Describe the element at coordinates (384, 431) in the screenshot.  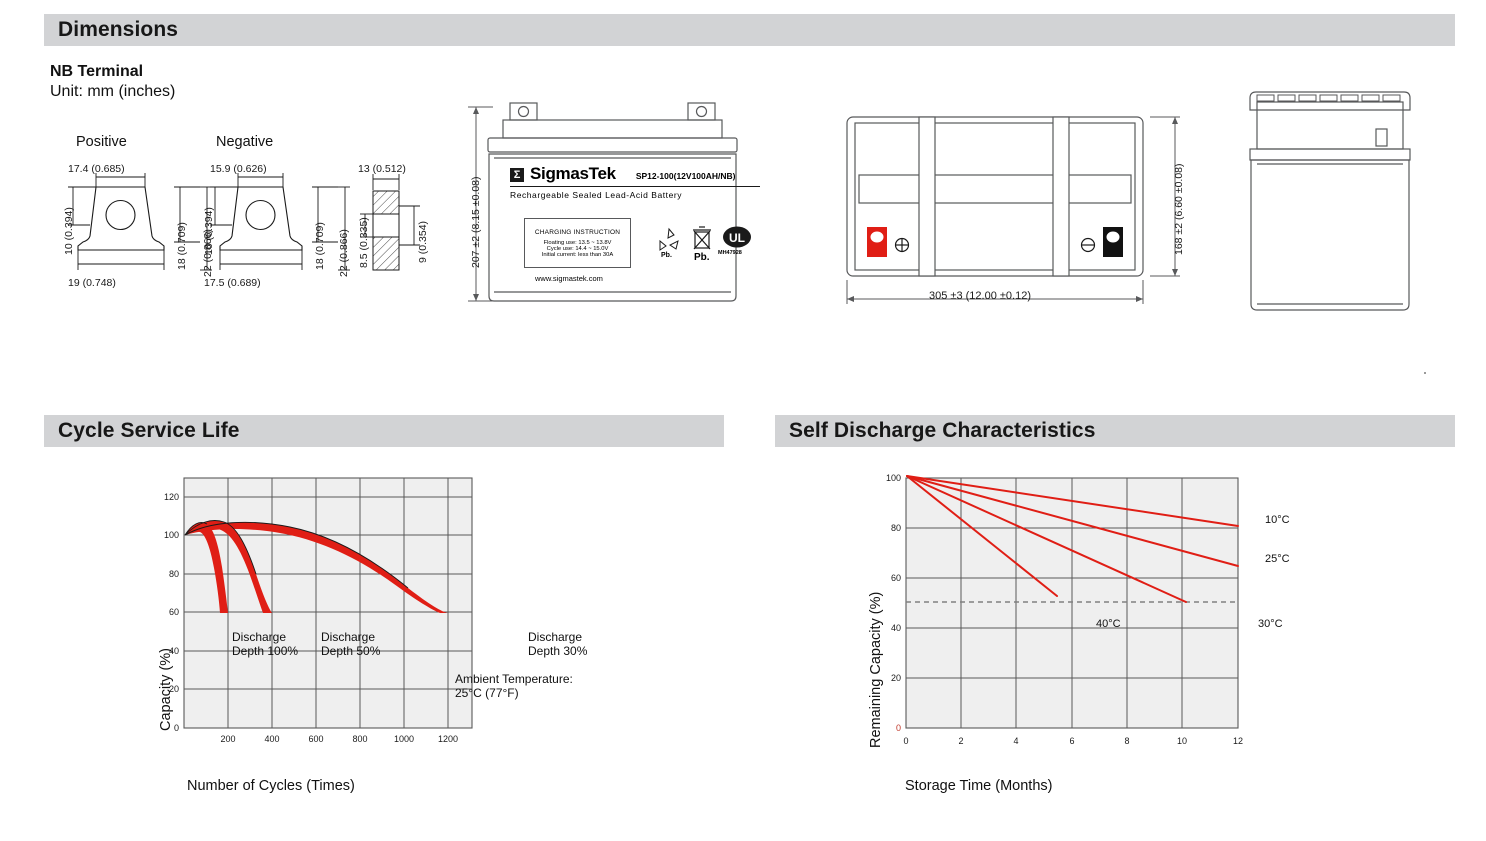
I see `section-header-cycle-service-life: Cycle Service Life` at that location.